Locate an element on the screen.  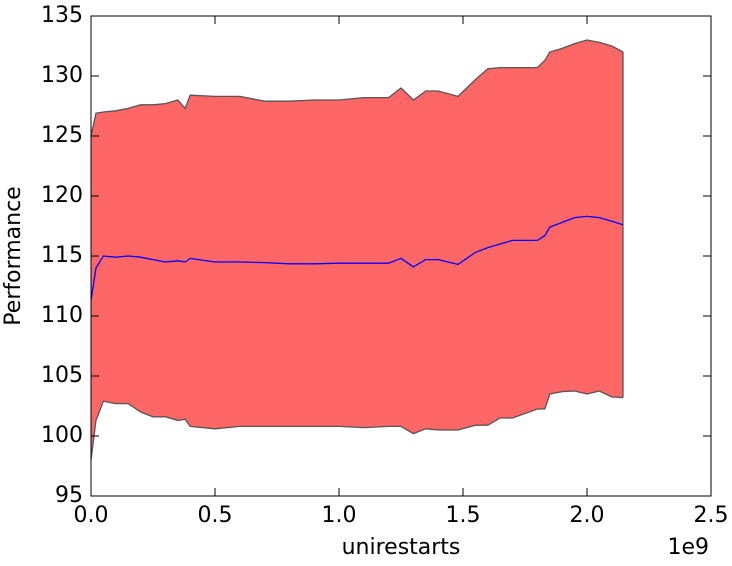
x-tick-label: 1.5 is located at coordinates (463, 515).